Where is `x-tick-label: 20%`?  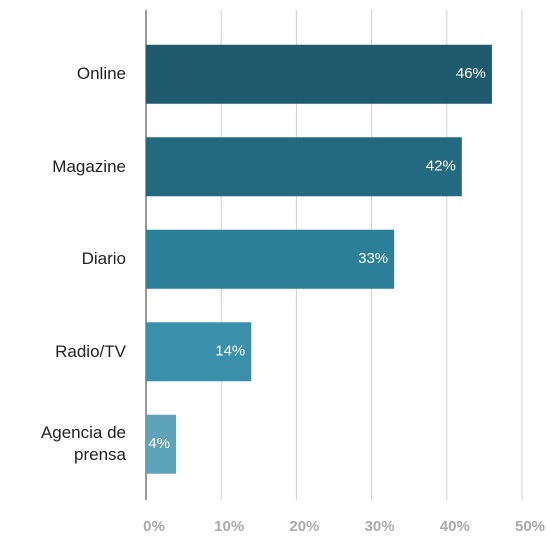 x-tick-label: 20% is located at coordinates (304, 526).